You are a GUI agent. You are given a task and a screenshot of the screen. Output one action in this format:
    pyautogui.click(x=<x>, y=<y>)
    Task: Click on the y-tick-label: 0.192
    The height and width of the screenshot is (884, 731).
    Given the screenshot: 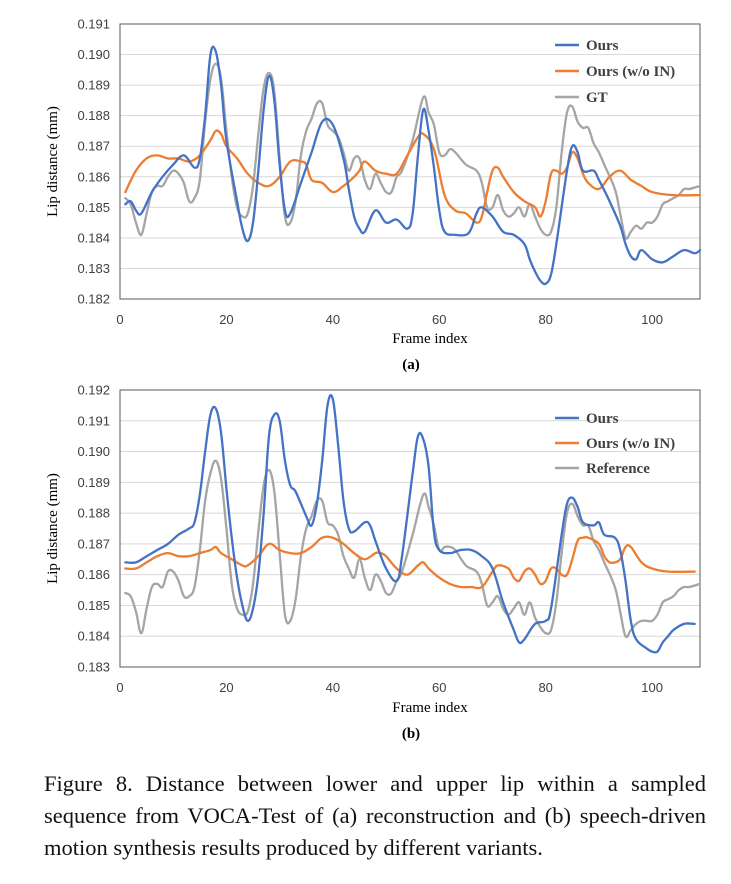 What is the action you would take?
    pyautogui.click(x=93, y=390)
    